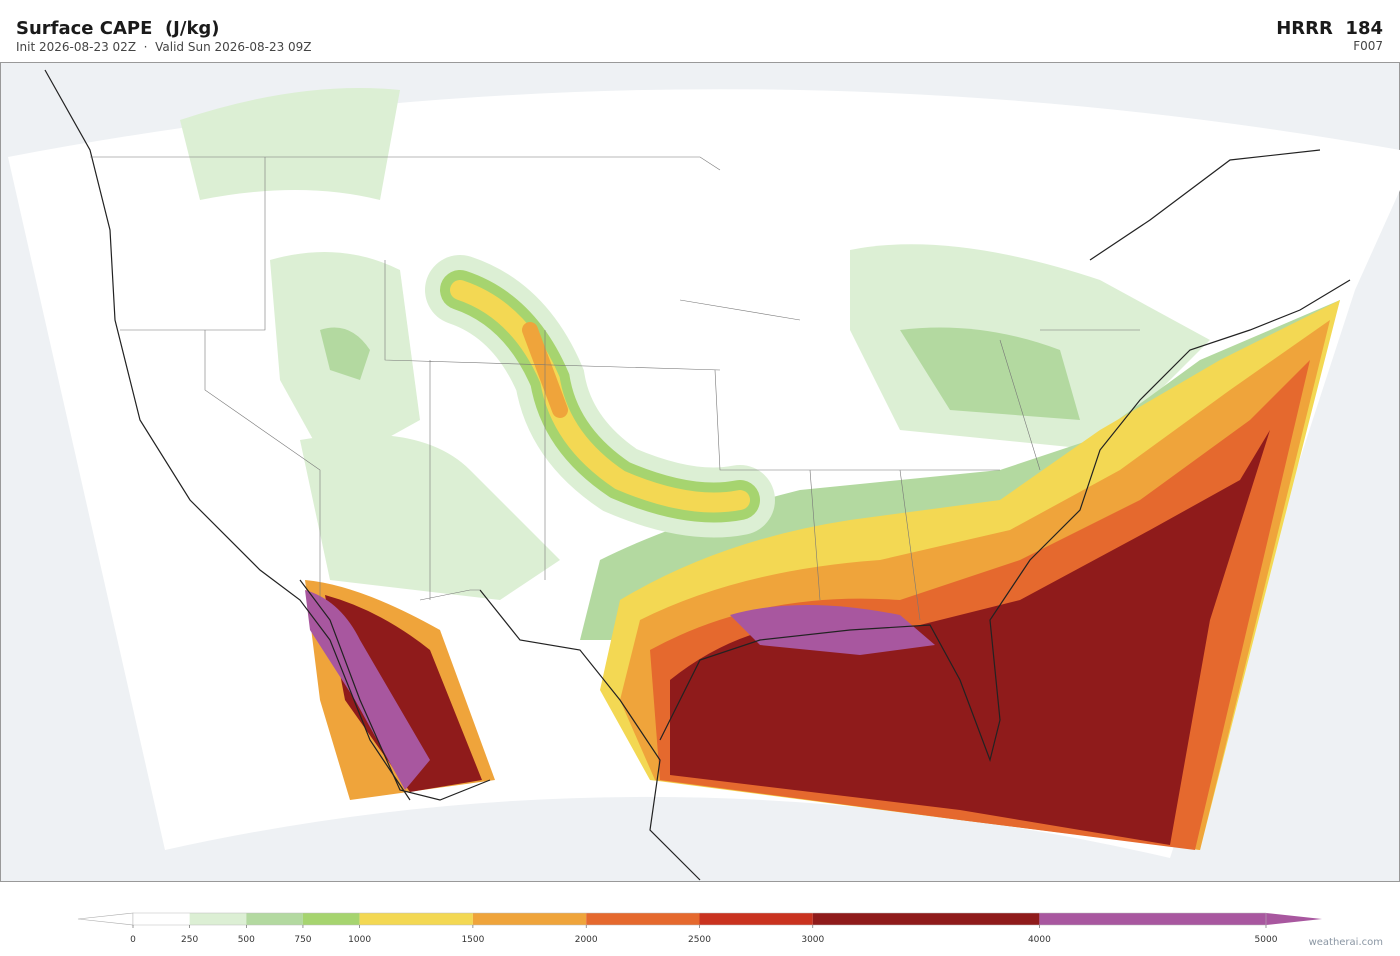 The width and height of the screenshot is (1400, 956). I want to click on credit: weatherai.com, so click(1346, 942).